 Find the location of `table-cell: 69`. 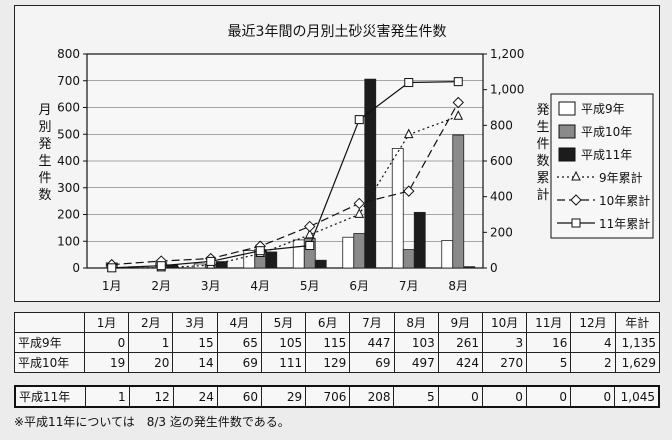

table-cell: 69 is located at coordinates (372, 362).